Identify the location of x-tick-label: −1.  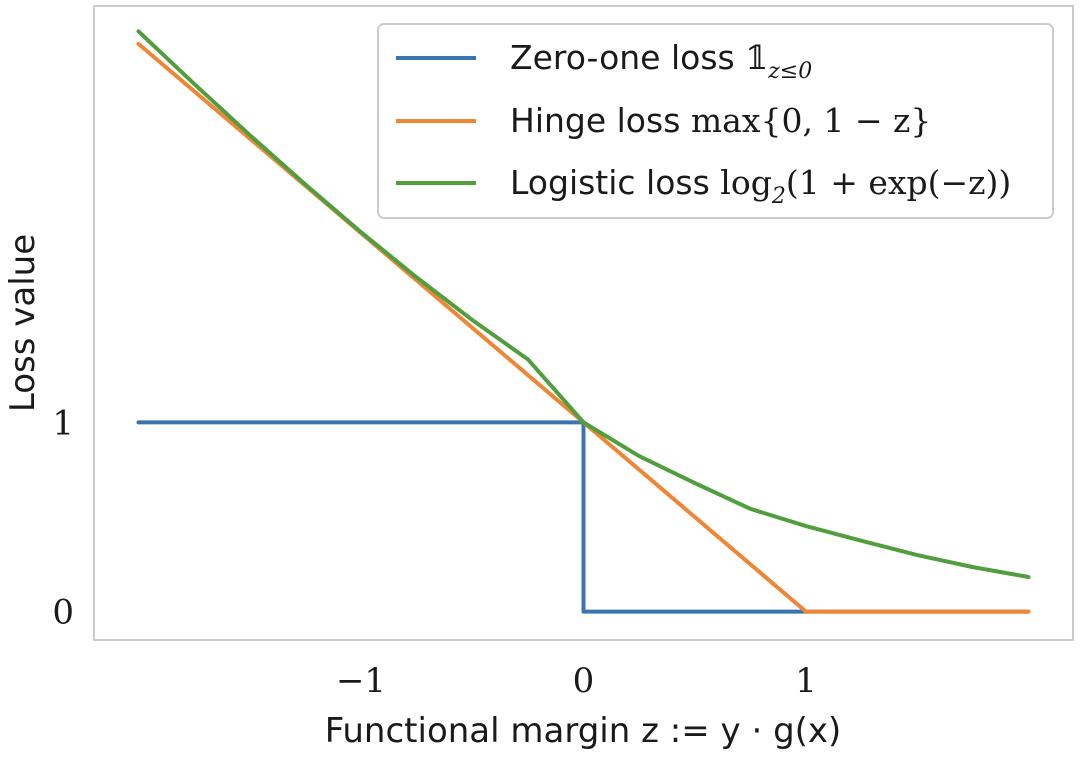
(361, 681).